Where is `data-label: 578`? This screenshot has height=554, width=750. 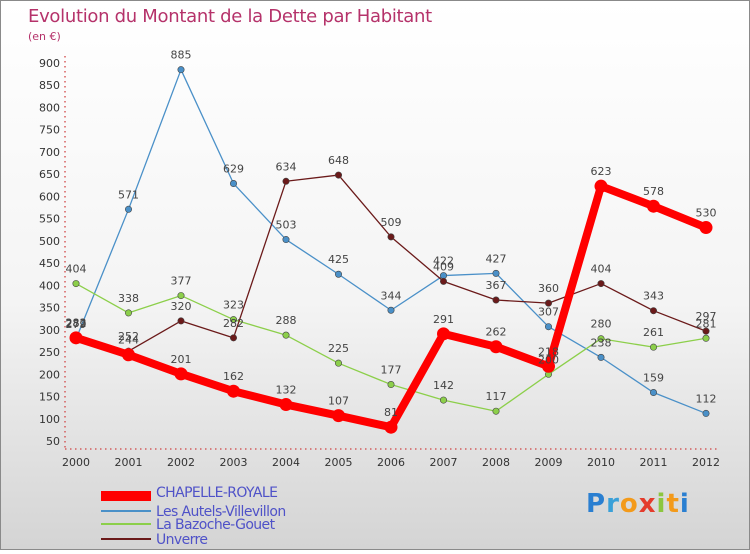 data-label: 578 is located at coordinates (653, 191).